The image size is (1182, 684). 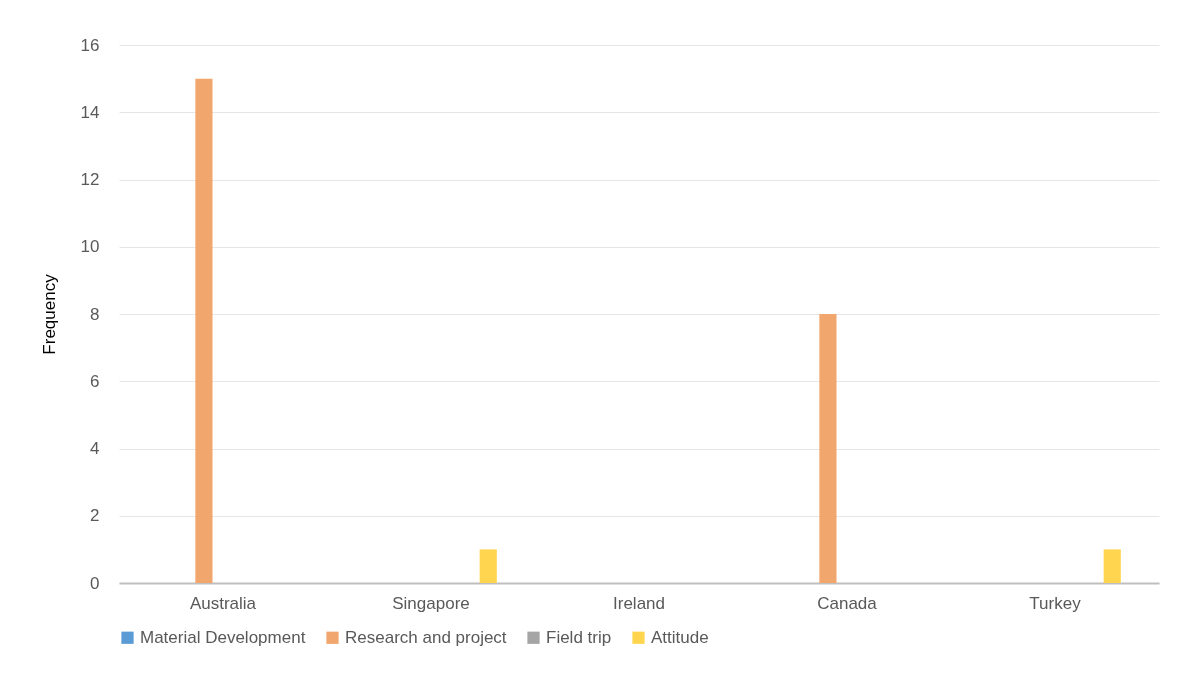 What do you see at coordinates (95, 516) in the screenshot?
I see `y-tick-label: 2` at bounding box center [95, 516].